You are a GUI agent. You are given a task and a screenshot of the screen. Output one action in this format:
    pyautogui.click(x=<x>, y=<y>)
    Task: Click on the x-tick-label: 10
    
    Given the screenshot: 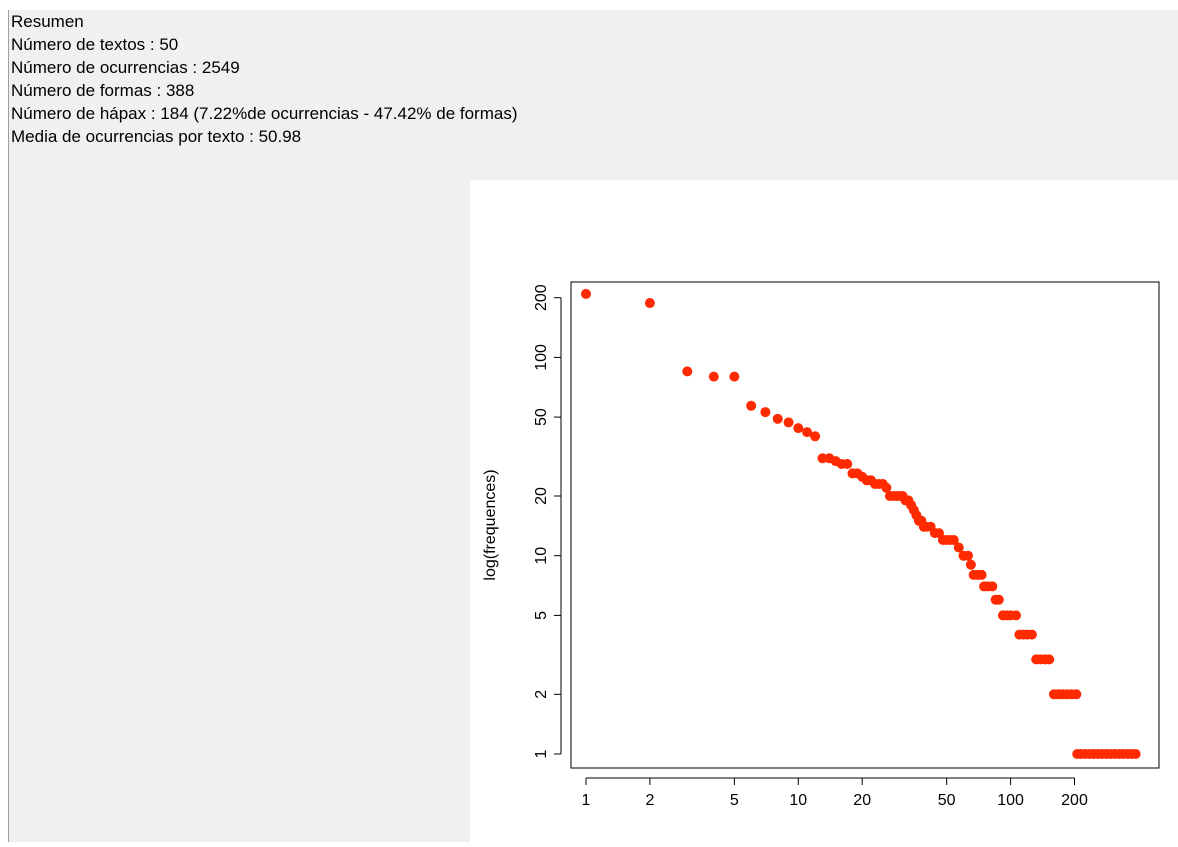 What is the action you would take?
    pyautogui.click(x=798, y=800)
    